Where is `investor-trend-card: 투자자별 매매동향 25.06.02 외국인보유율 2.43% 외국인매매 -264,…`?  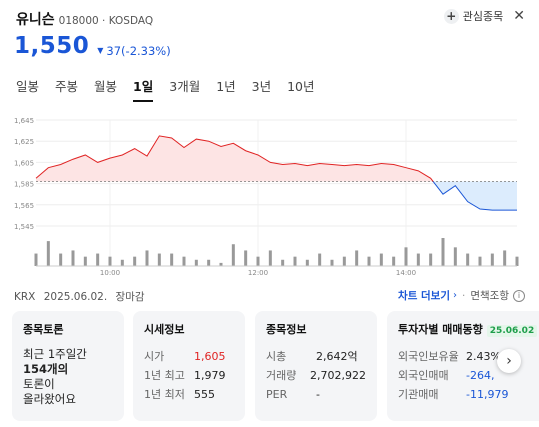 investor-trend-card: 투자자별 매매동향 25.06.02 외국인보유율 2.43% 외국인매매 -264,… is located at coordinates (463, 366).